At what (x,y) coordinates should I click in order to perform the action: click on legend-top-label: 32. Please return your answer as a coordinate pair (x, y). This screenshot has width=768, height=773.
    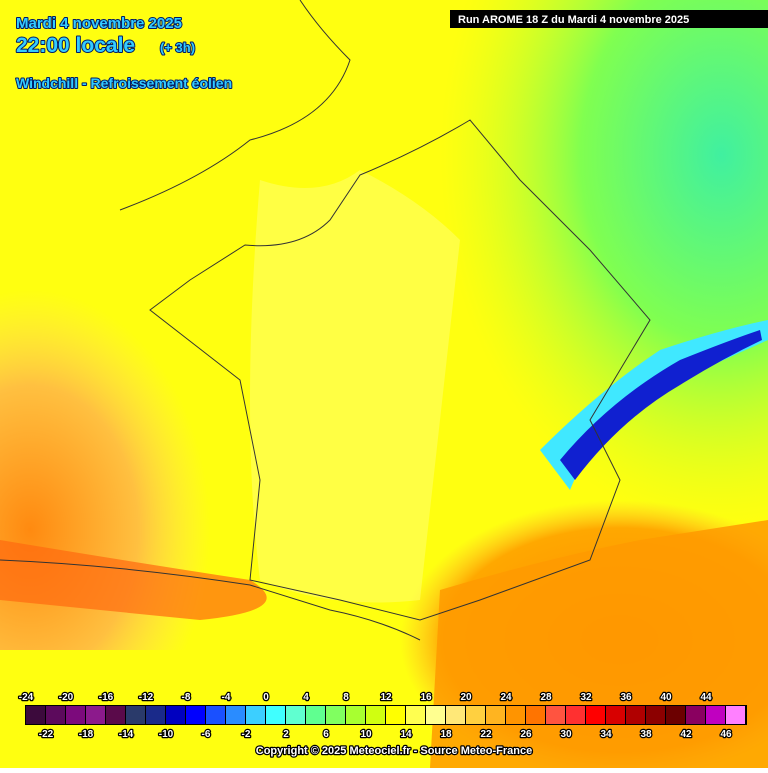
    Looking at the image, I should click on (586, 697).